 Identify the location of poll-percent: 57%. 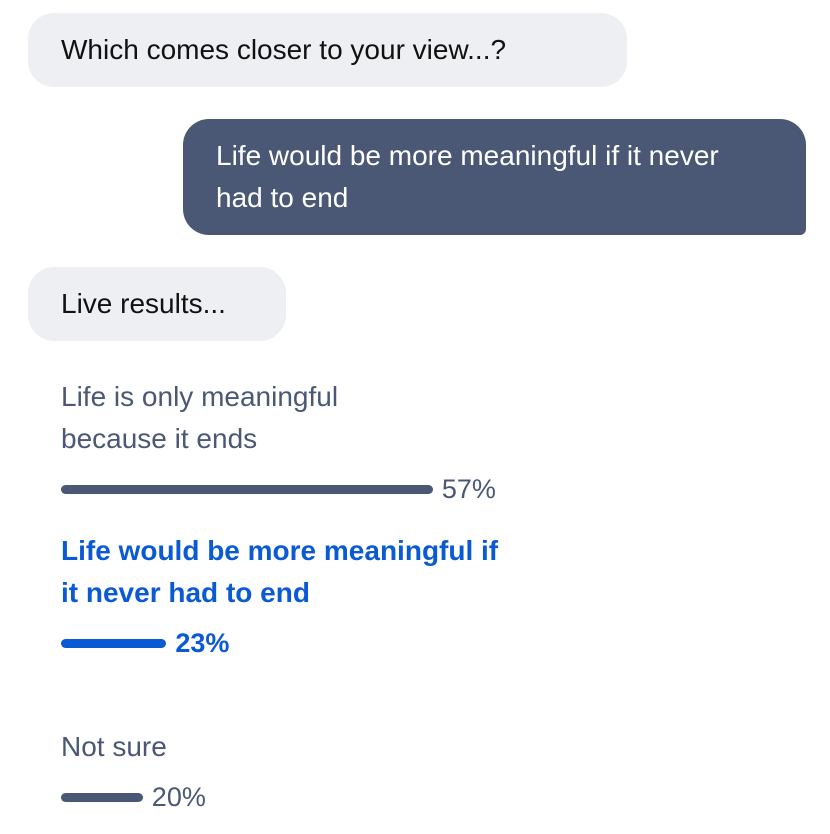
(468, 488).